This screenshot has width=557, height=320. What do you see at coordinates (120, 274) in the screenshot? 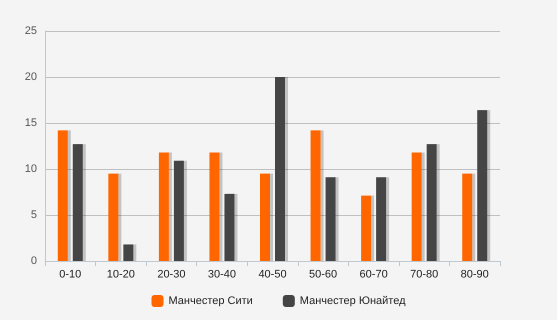
I see `x-tick-label: 10-20` at bounding box center [120, 274].